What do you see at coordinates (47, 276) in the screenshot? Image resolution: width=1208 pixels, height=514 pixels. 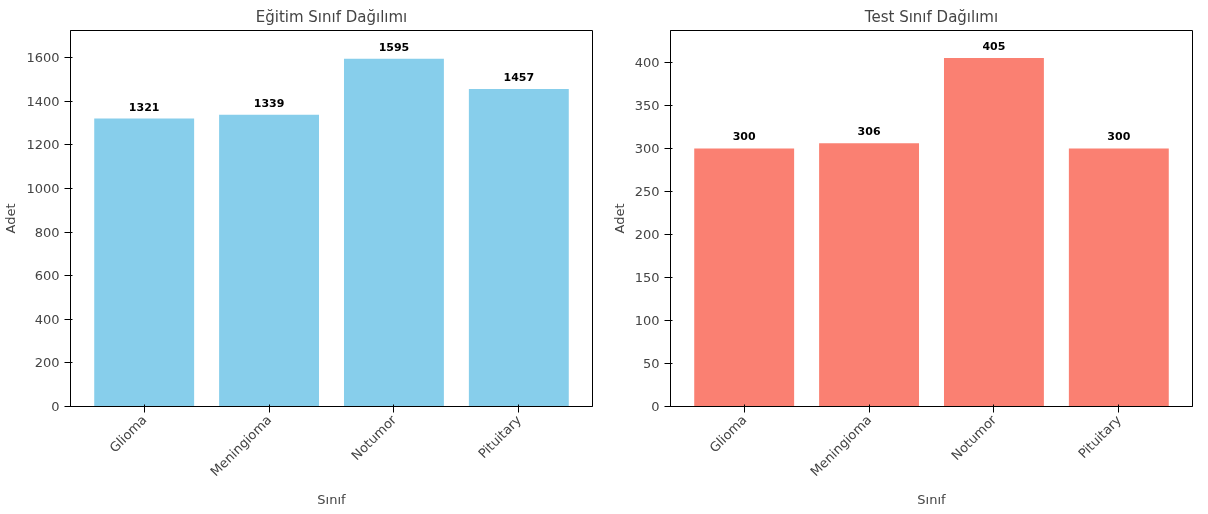 I see `y-tick-label: 600` at bounding box center [47, 276].